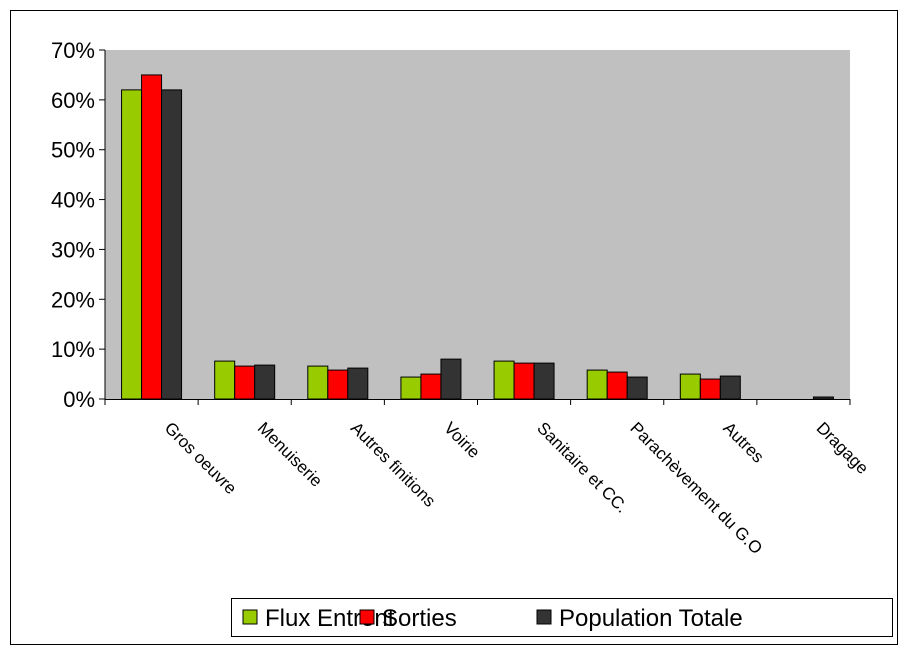 Image resolution: width=911 pixels, height=650 pixels. What do you see at coordinates (73, 249) in the screenshot?
I see `y-tick-label: 30%` at bounding box center [73, 249].